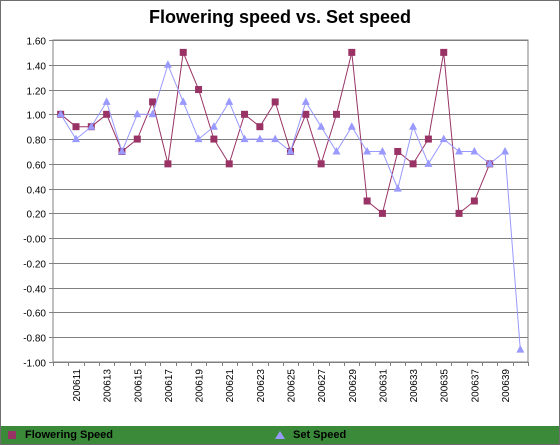  What do you see at coordinates (475, 386) in the screenshot?
I see `x-tick-label: 200637` at bounding box center [475, 386].